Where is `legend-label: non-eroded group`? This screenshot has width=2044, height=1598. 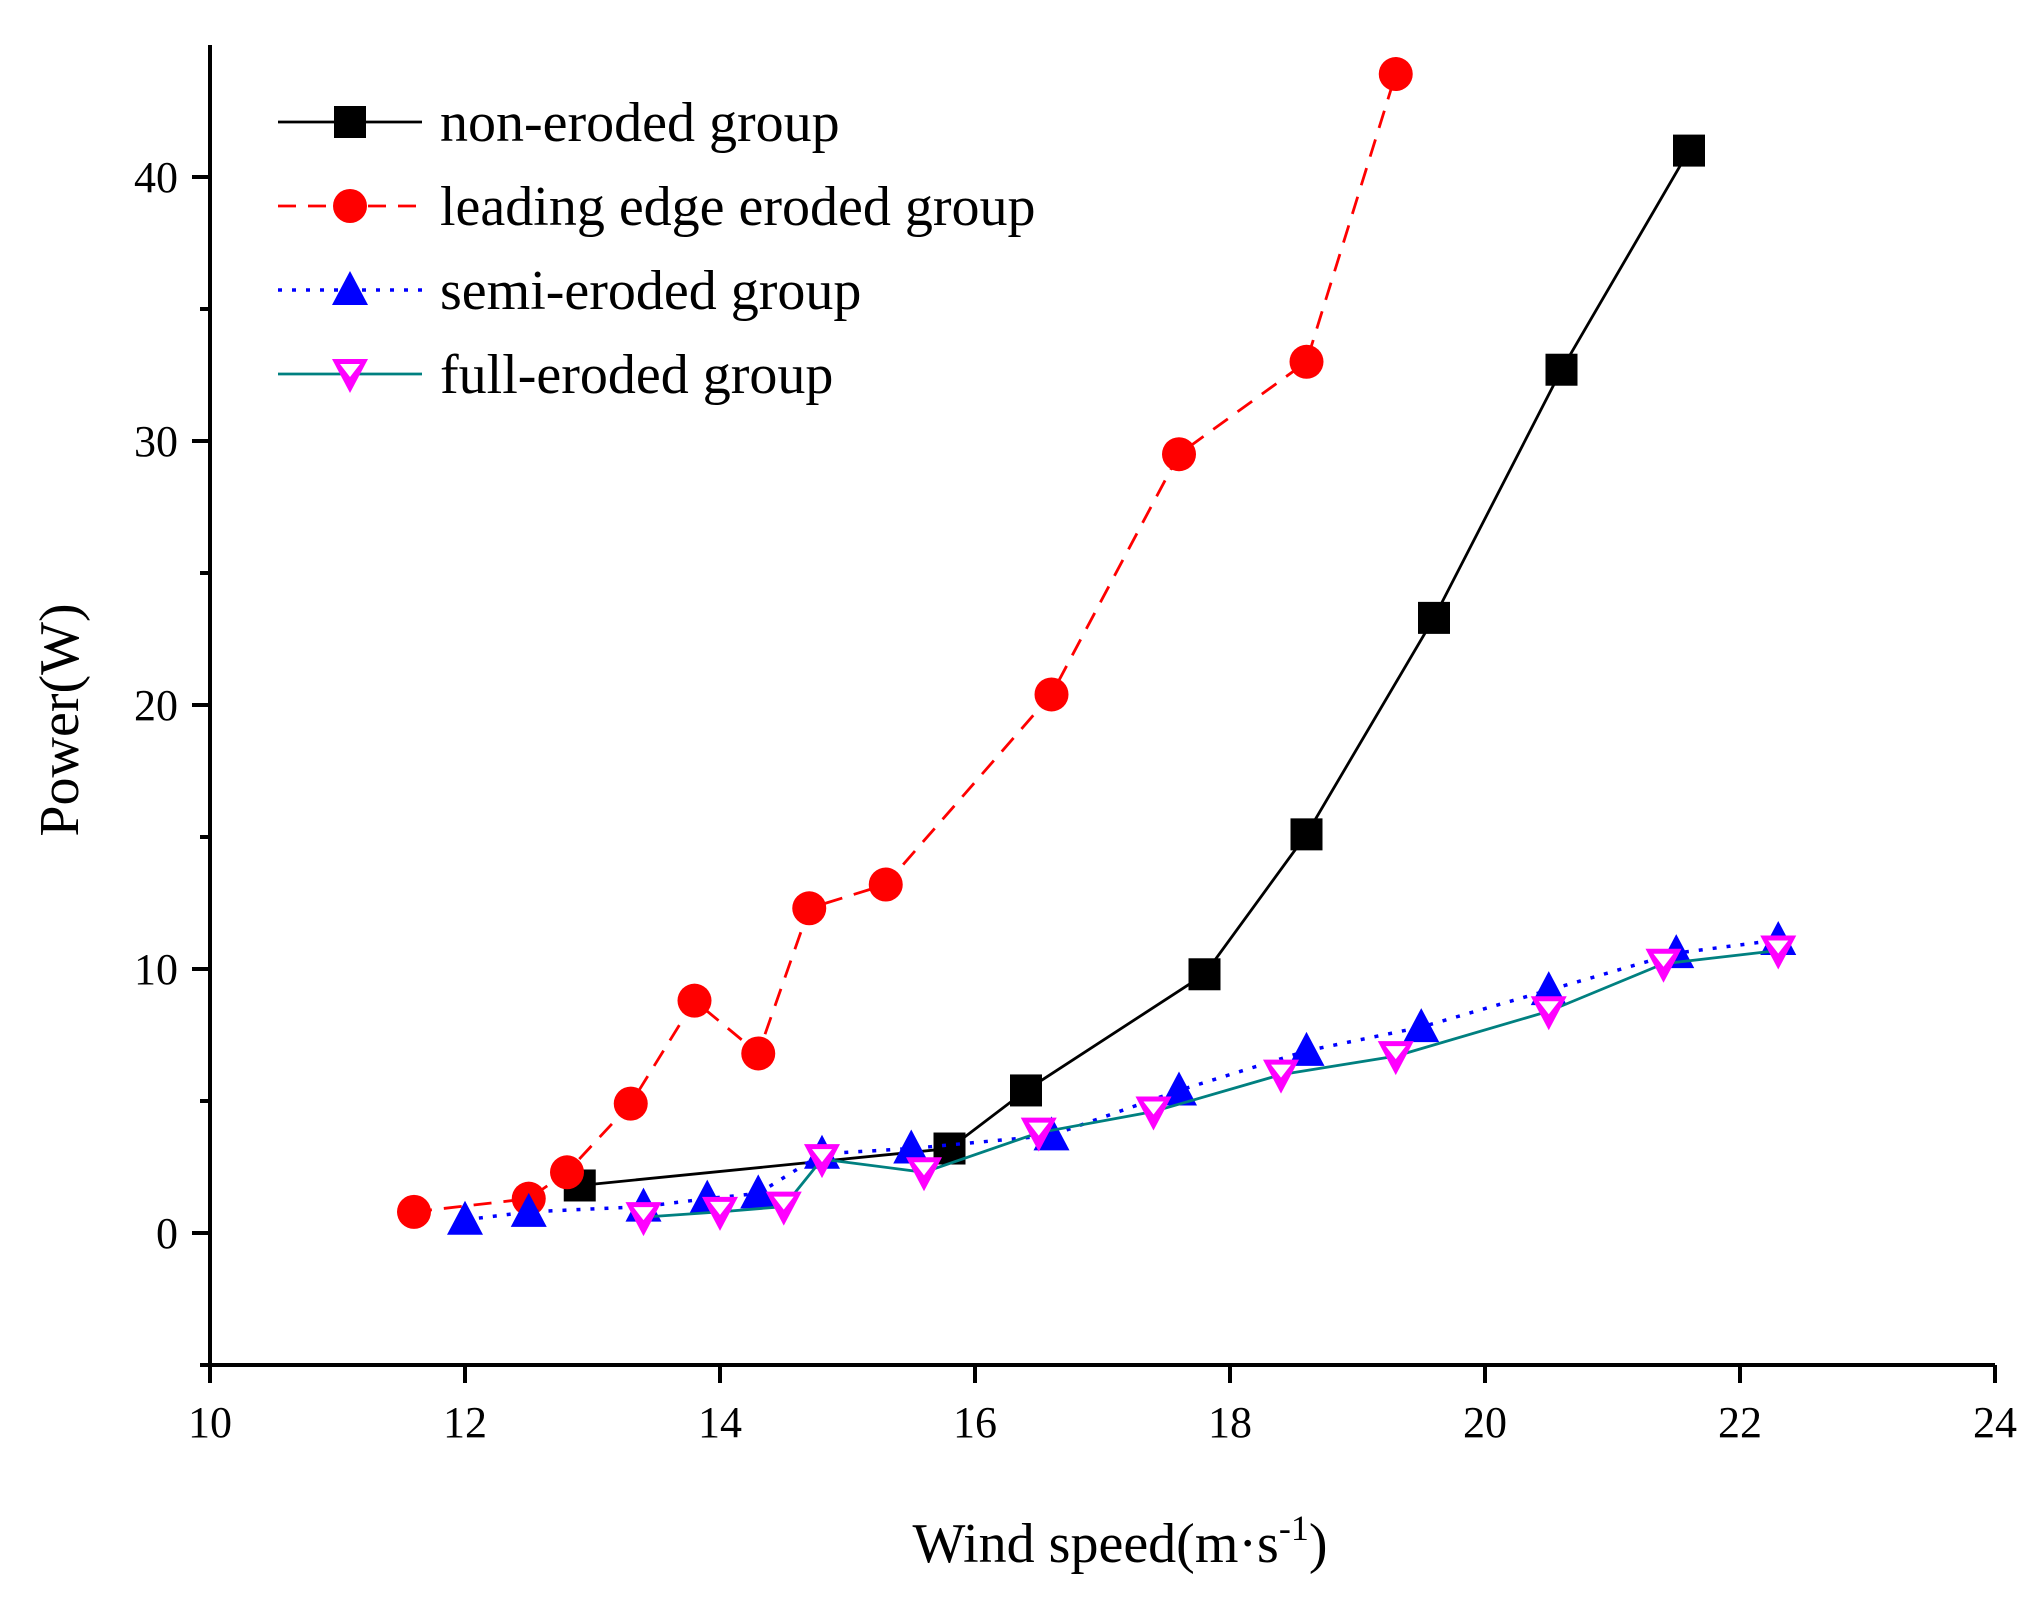
legend-label: non-eroded group is located at coordinates (640, 123).